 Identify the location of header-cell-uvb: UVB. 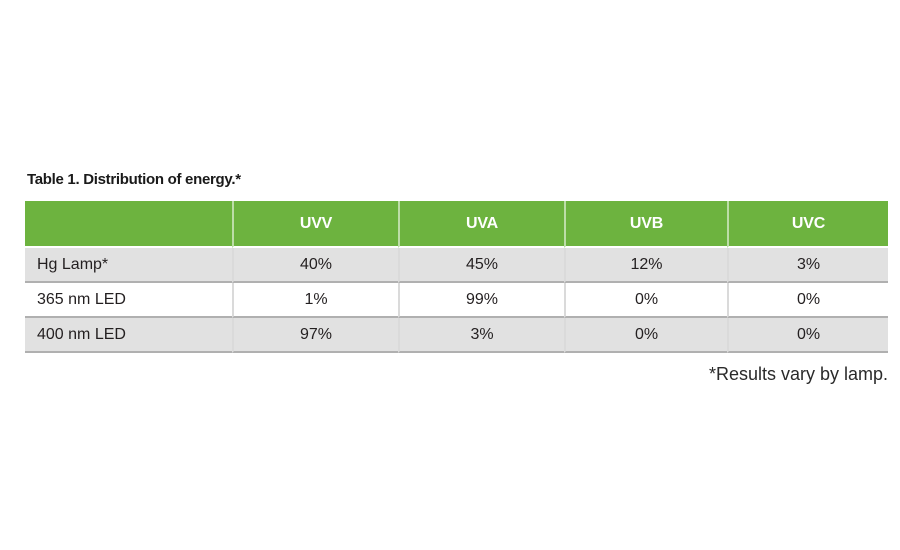
(645, 224).